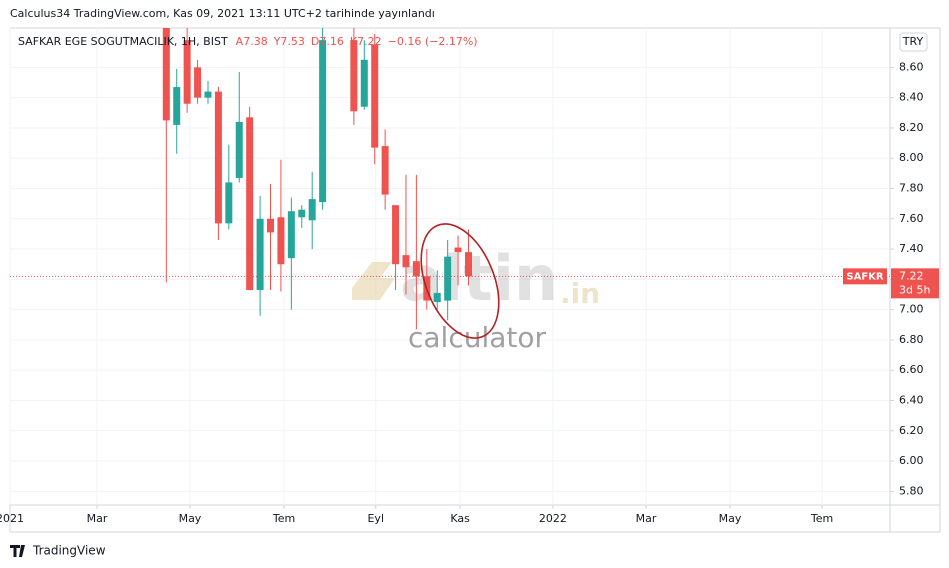  I want to click on y-tick-label: 6.00, so click(911, 460).